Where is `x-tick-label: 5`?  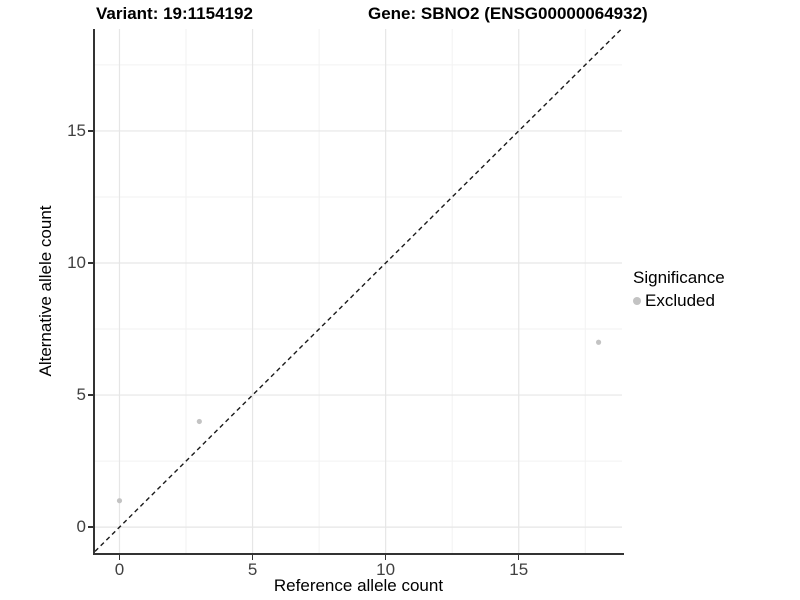 x-tick-label: 5 is located at coordinates (252, 569).